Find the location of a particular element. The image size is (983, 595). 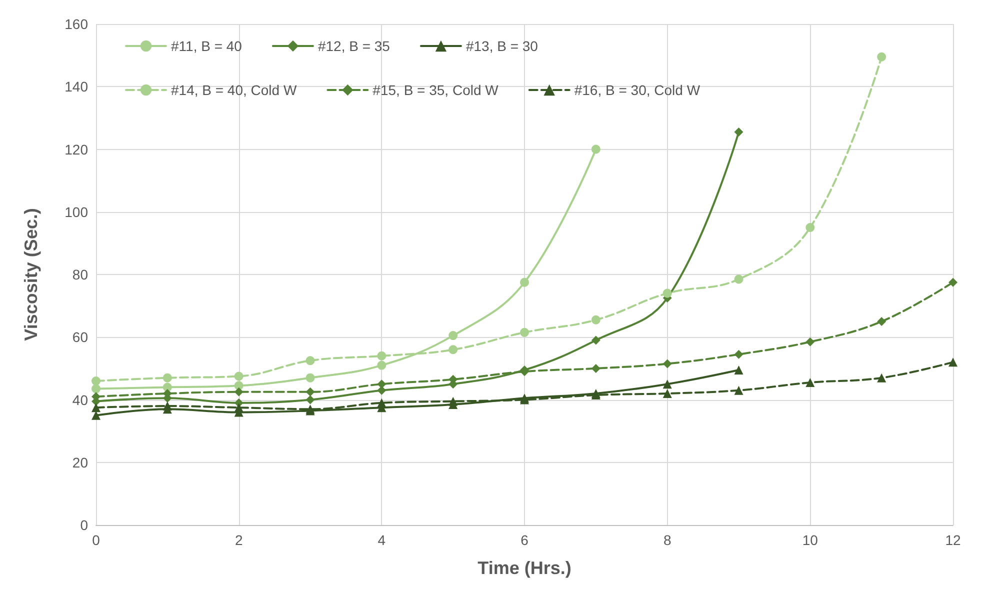

x-tick-label: 10 is located at coordinates (810, 540).